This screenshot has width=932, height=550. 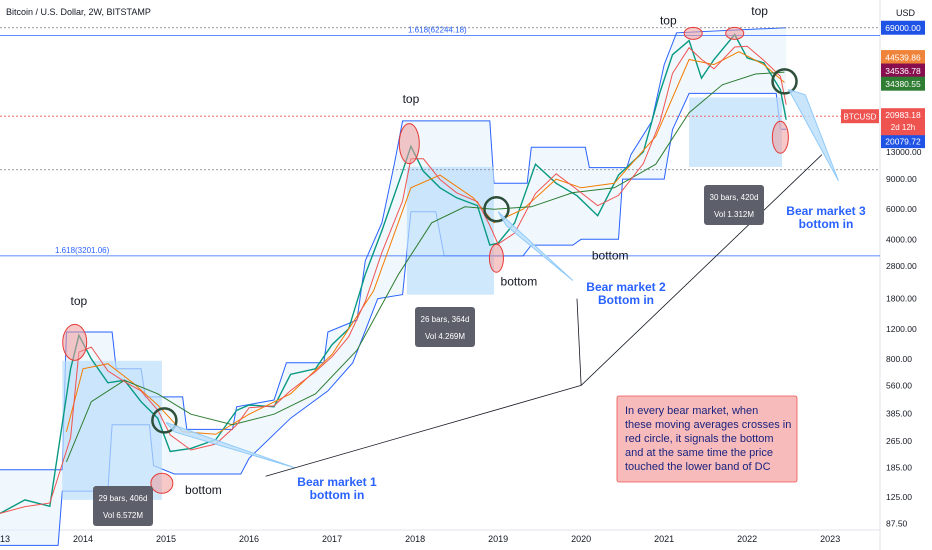 I want to click on stat-box-2-line1: 26 bars, 364d, so click(x=445, y=319).